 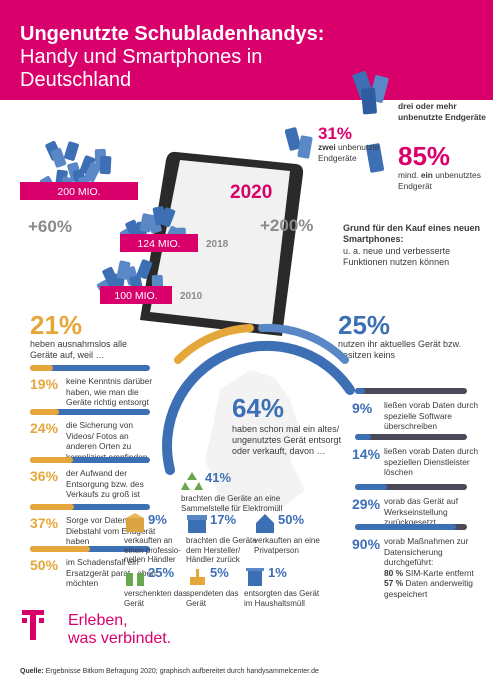 I want to click on phone-pile-icon, so click(x=370, y=92).